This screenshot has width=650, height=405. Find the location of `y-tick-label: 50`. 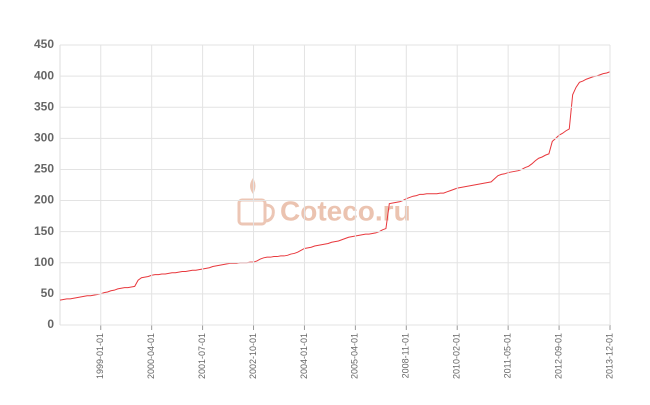

y-tick-label: 50 is located at coordinates (48, 293).